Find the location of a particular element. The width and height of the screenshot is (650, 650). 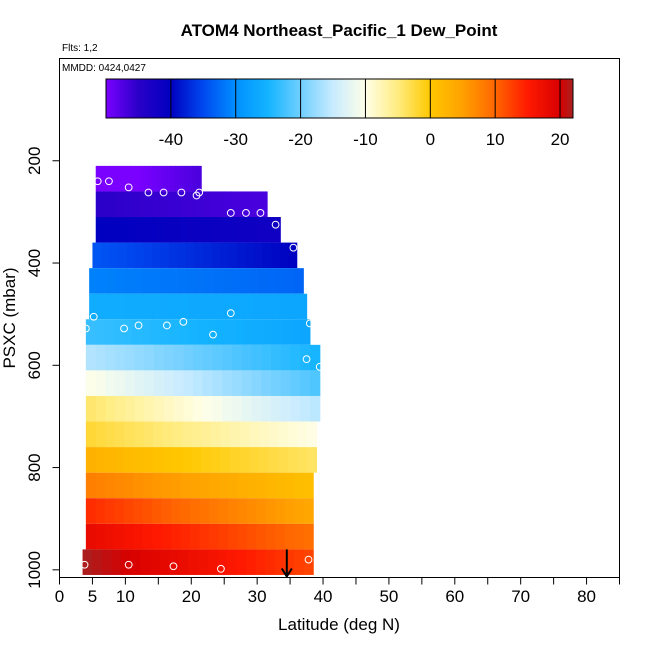

colorbar-gradient is located at coordinates (339, 98).